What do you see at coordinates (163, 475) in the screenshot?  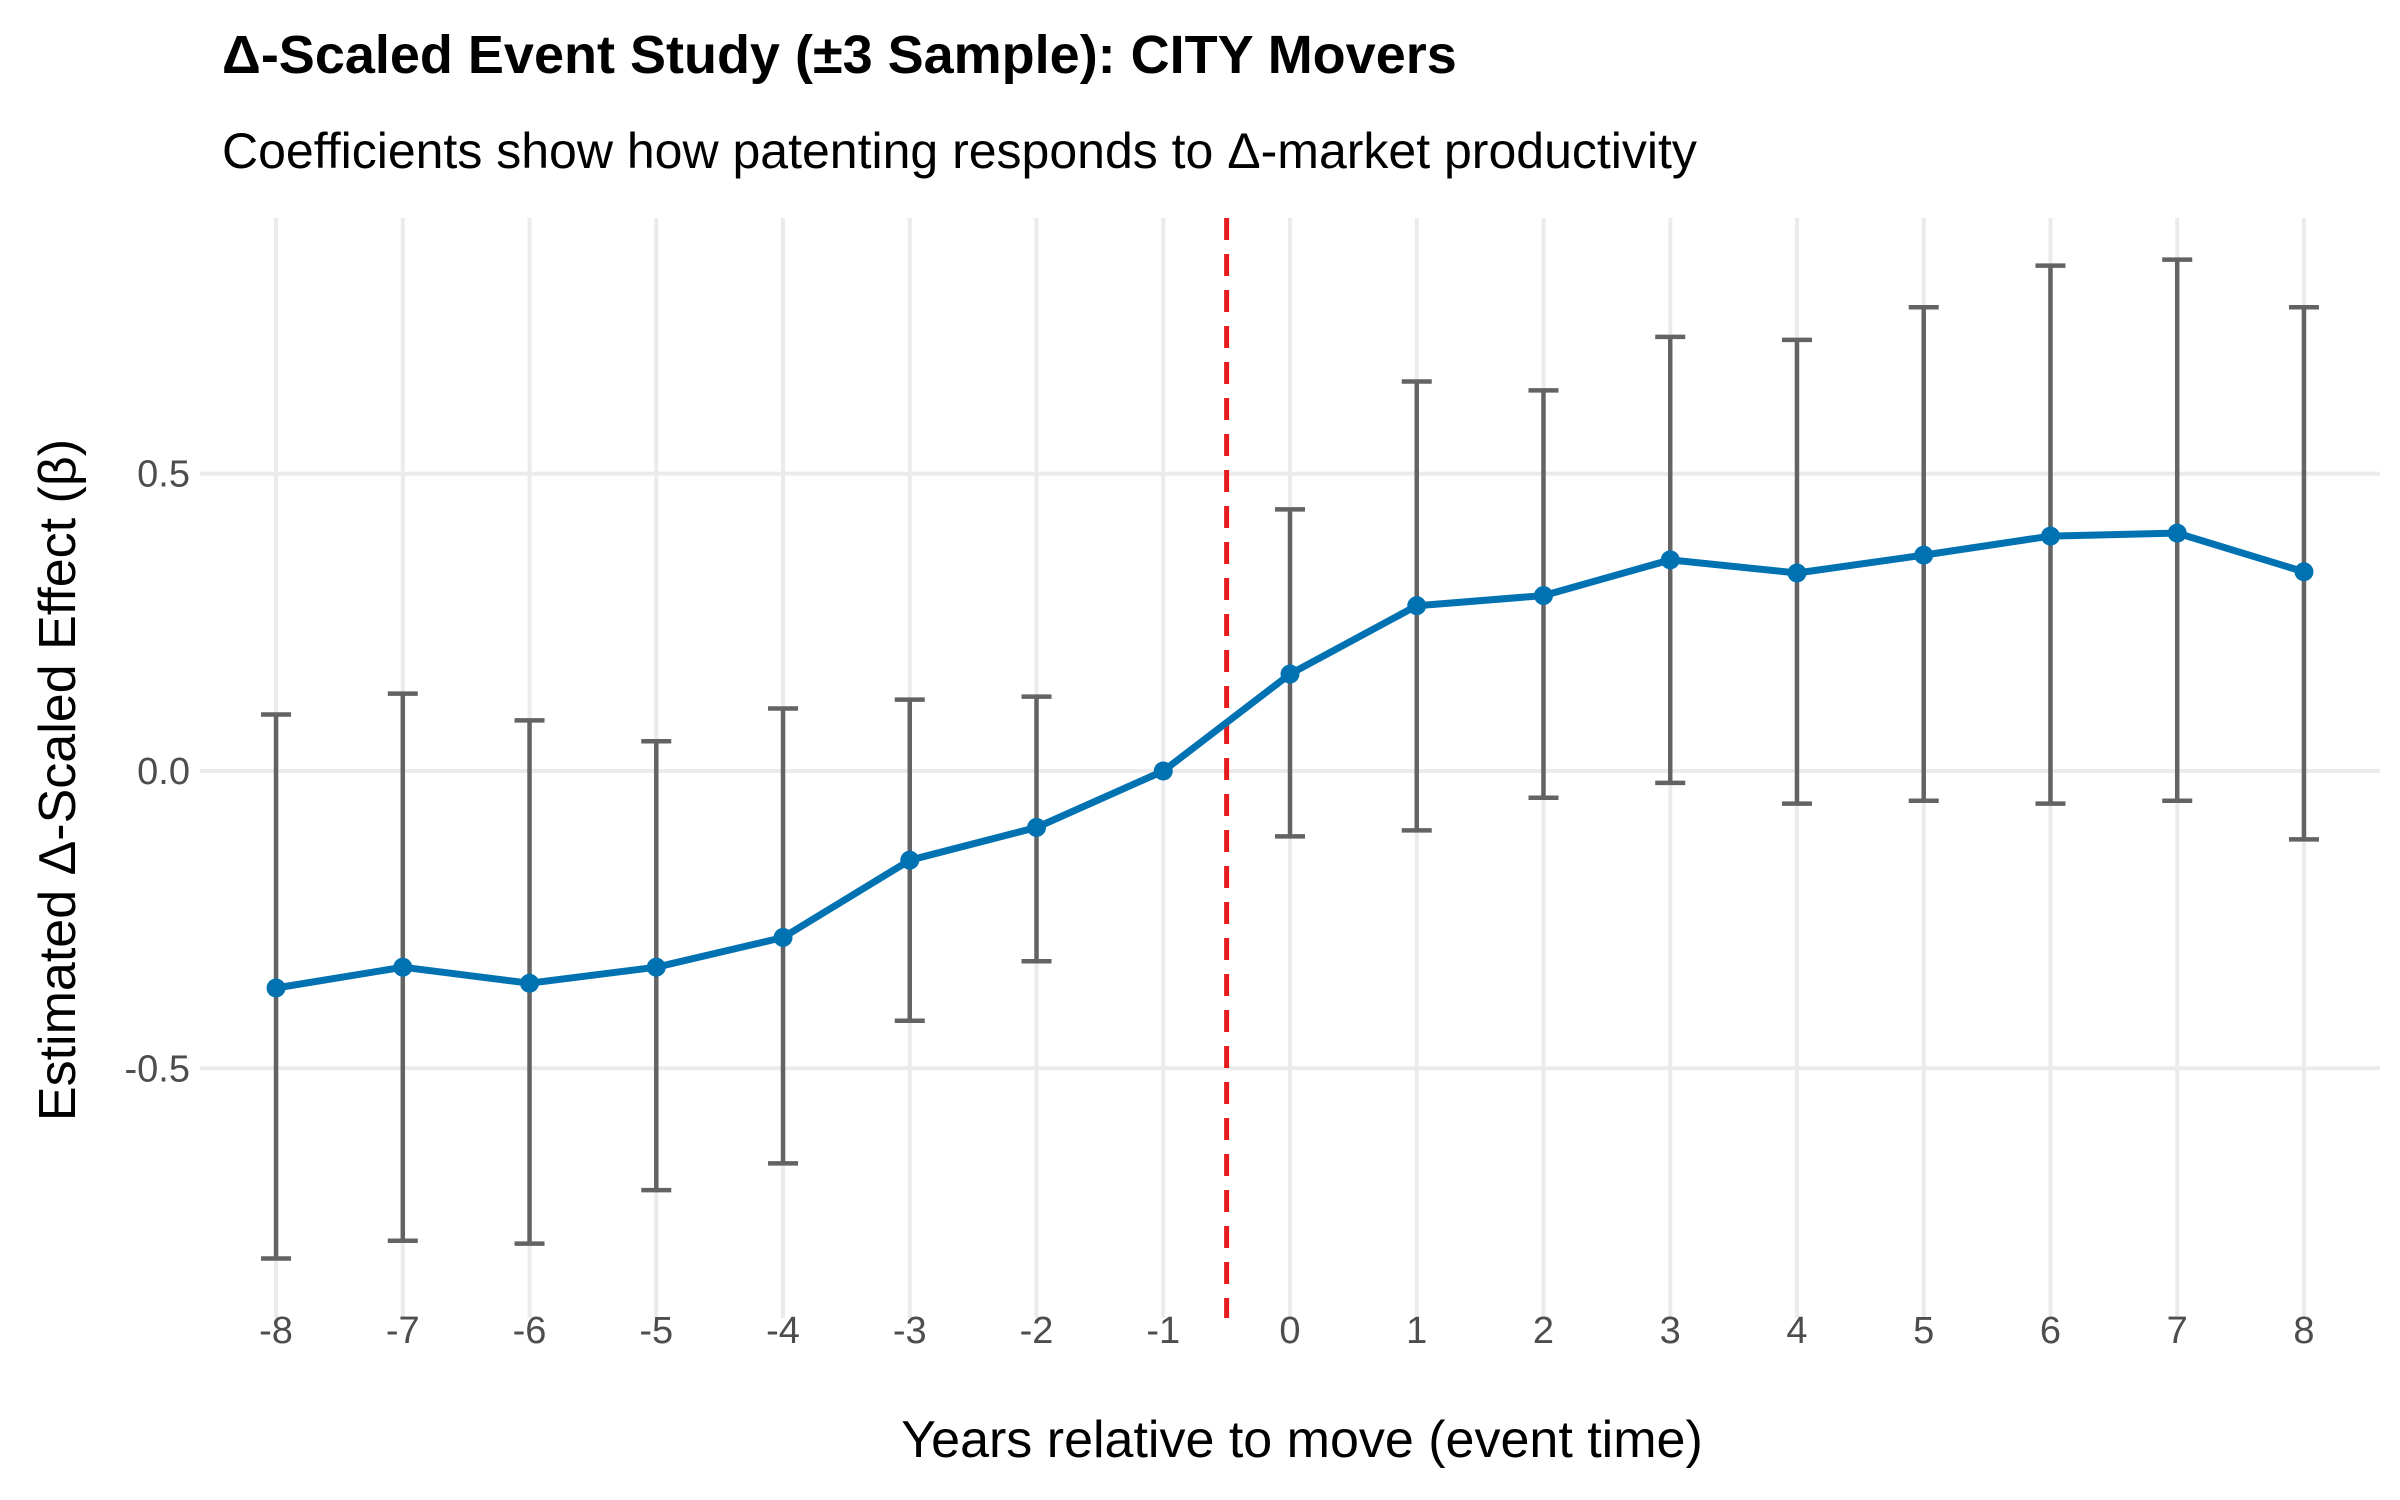 I see `y-tick-label: 0.5` at bounding box center [163, 475].